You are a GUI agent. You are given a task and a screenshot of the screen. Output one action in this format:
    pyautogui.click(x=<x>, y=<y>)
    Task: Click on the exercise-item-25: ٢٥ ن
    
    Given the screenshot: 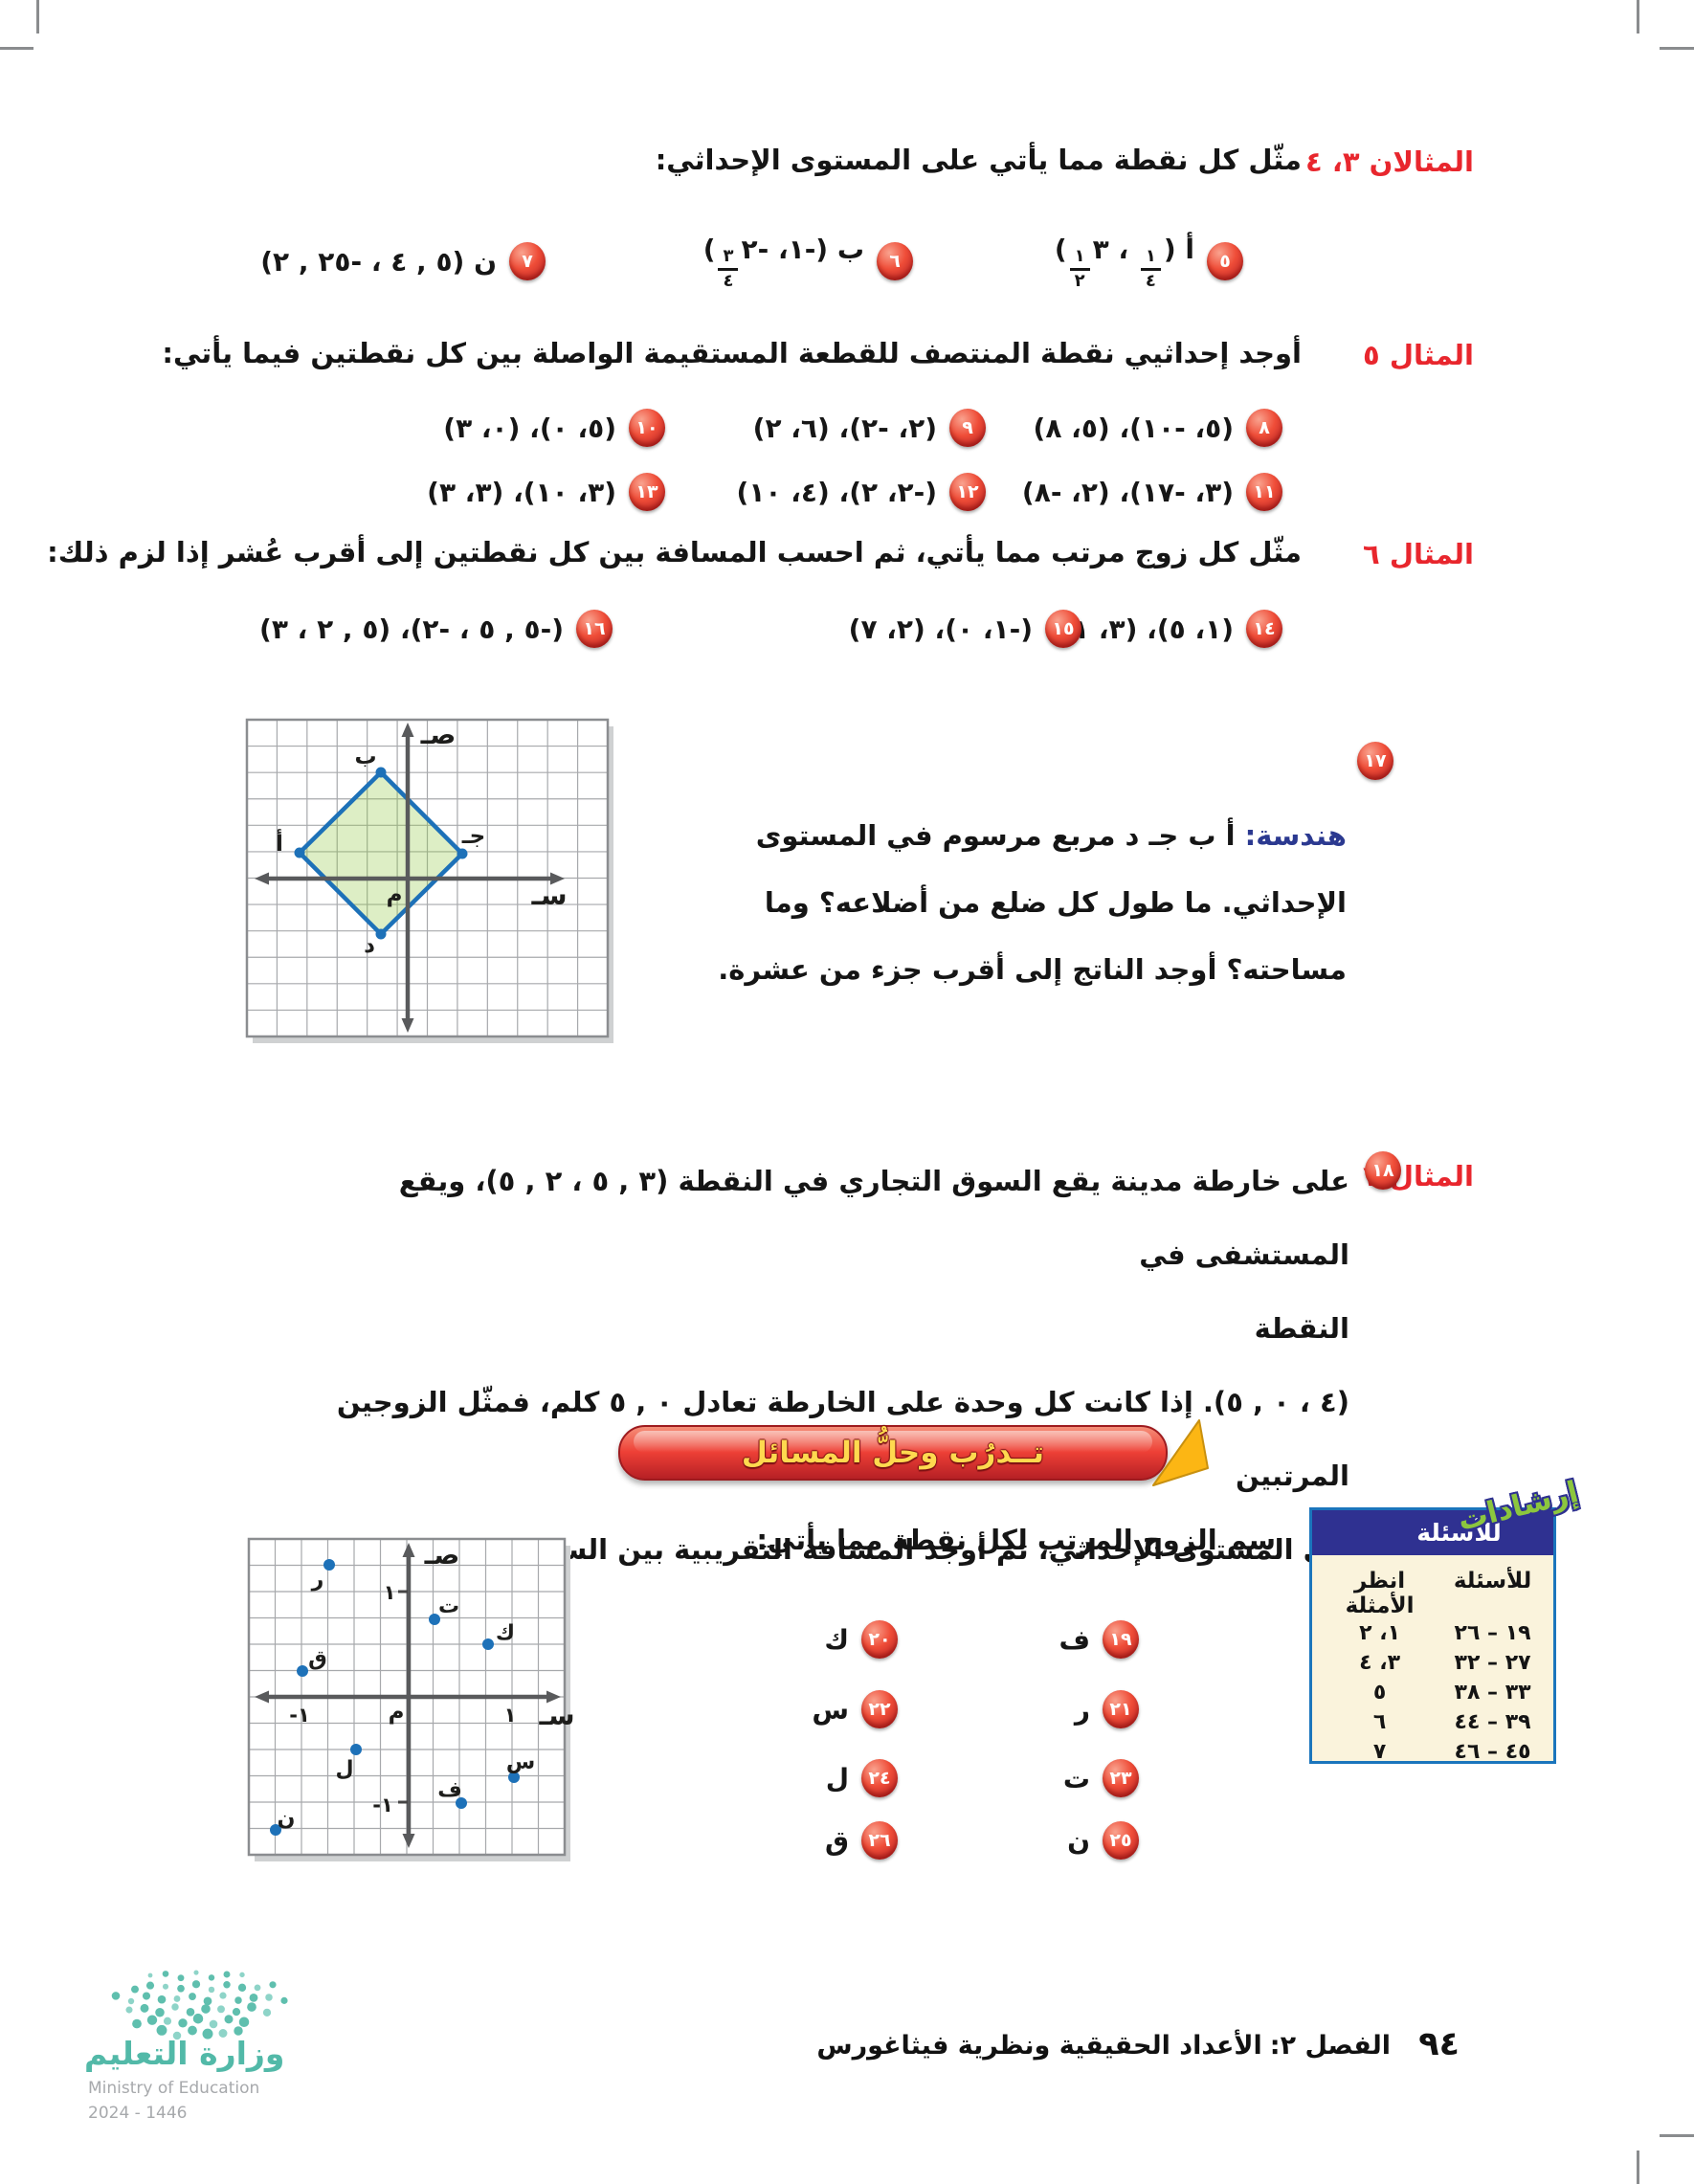 What is the action you would take?
    pyautogui.click(x=1103, y=1840)
    